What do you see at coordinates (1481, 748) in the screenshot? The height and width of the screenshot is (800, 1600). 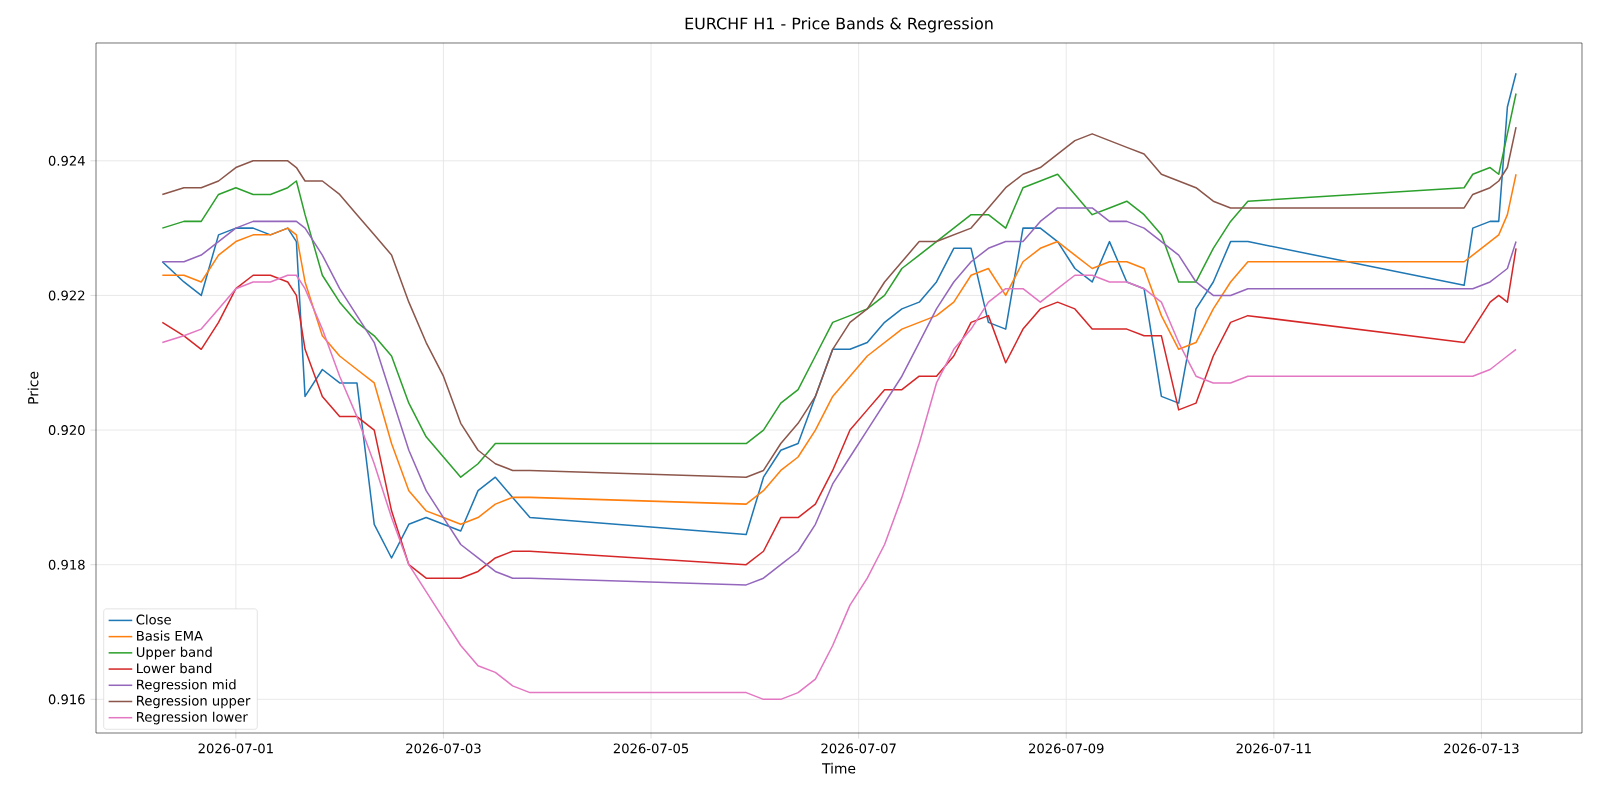 I see `x-tick-label: 2026-07-13` at bounding box center [1481, 748].